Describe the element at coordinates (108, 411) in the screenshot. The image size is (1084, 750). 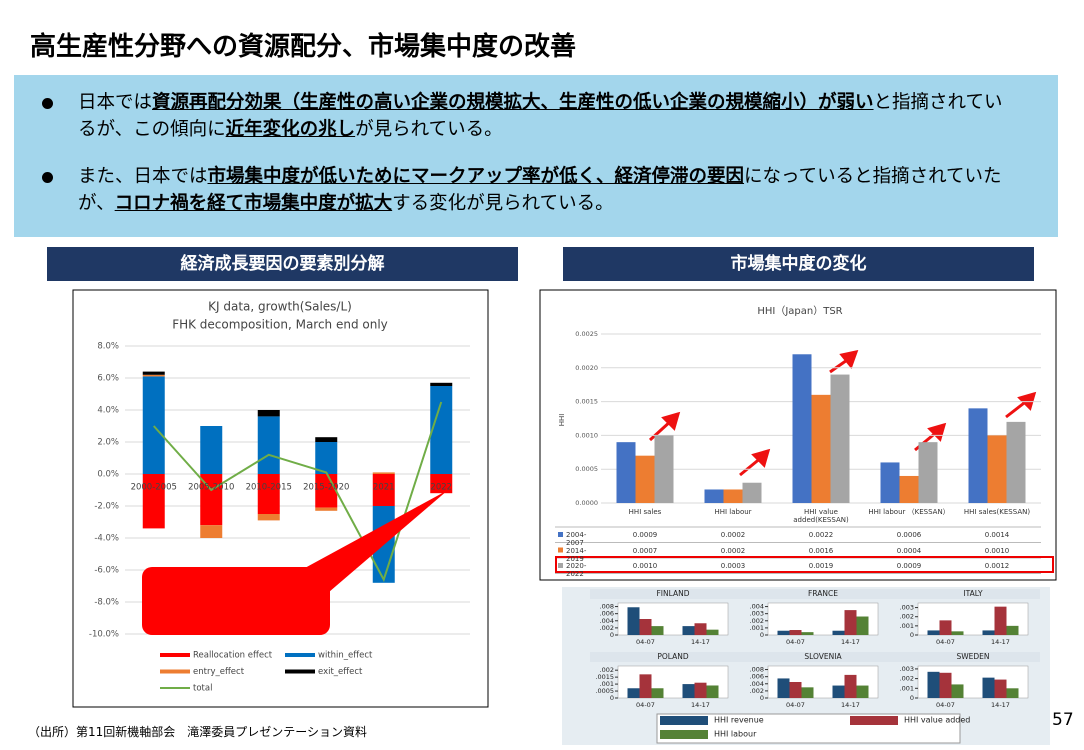
I see `y-tick-label: 4.0%` at that location.